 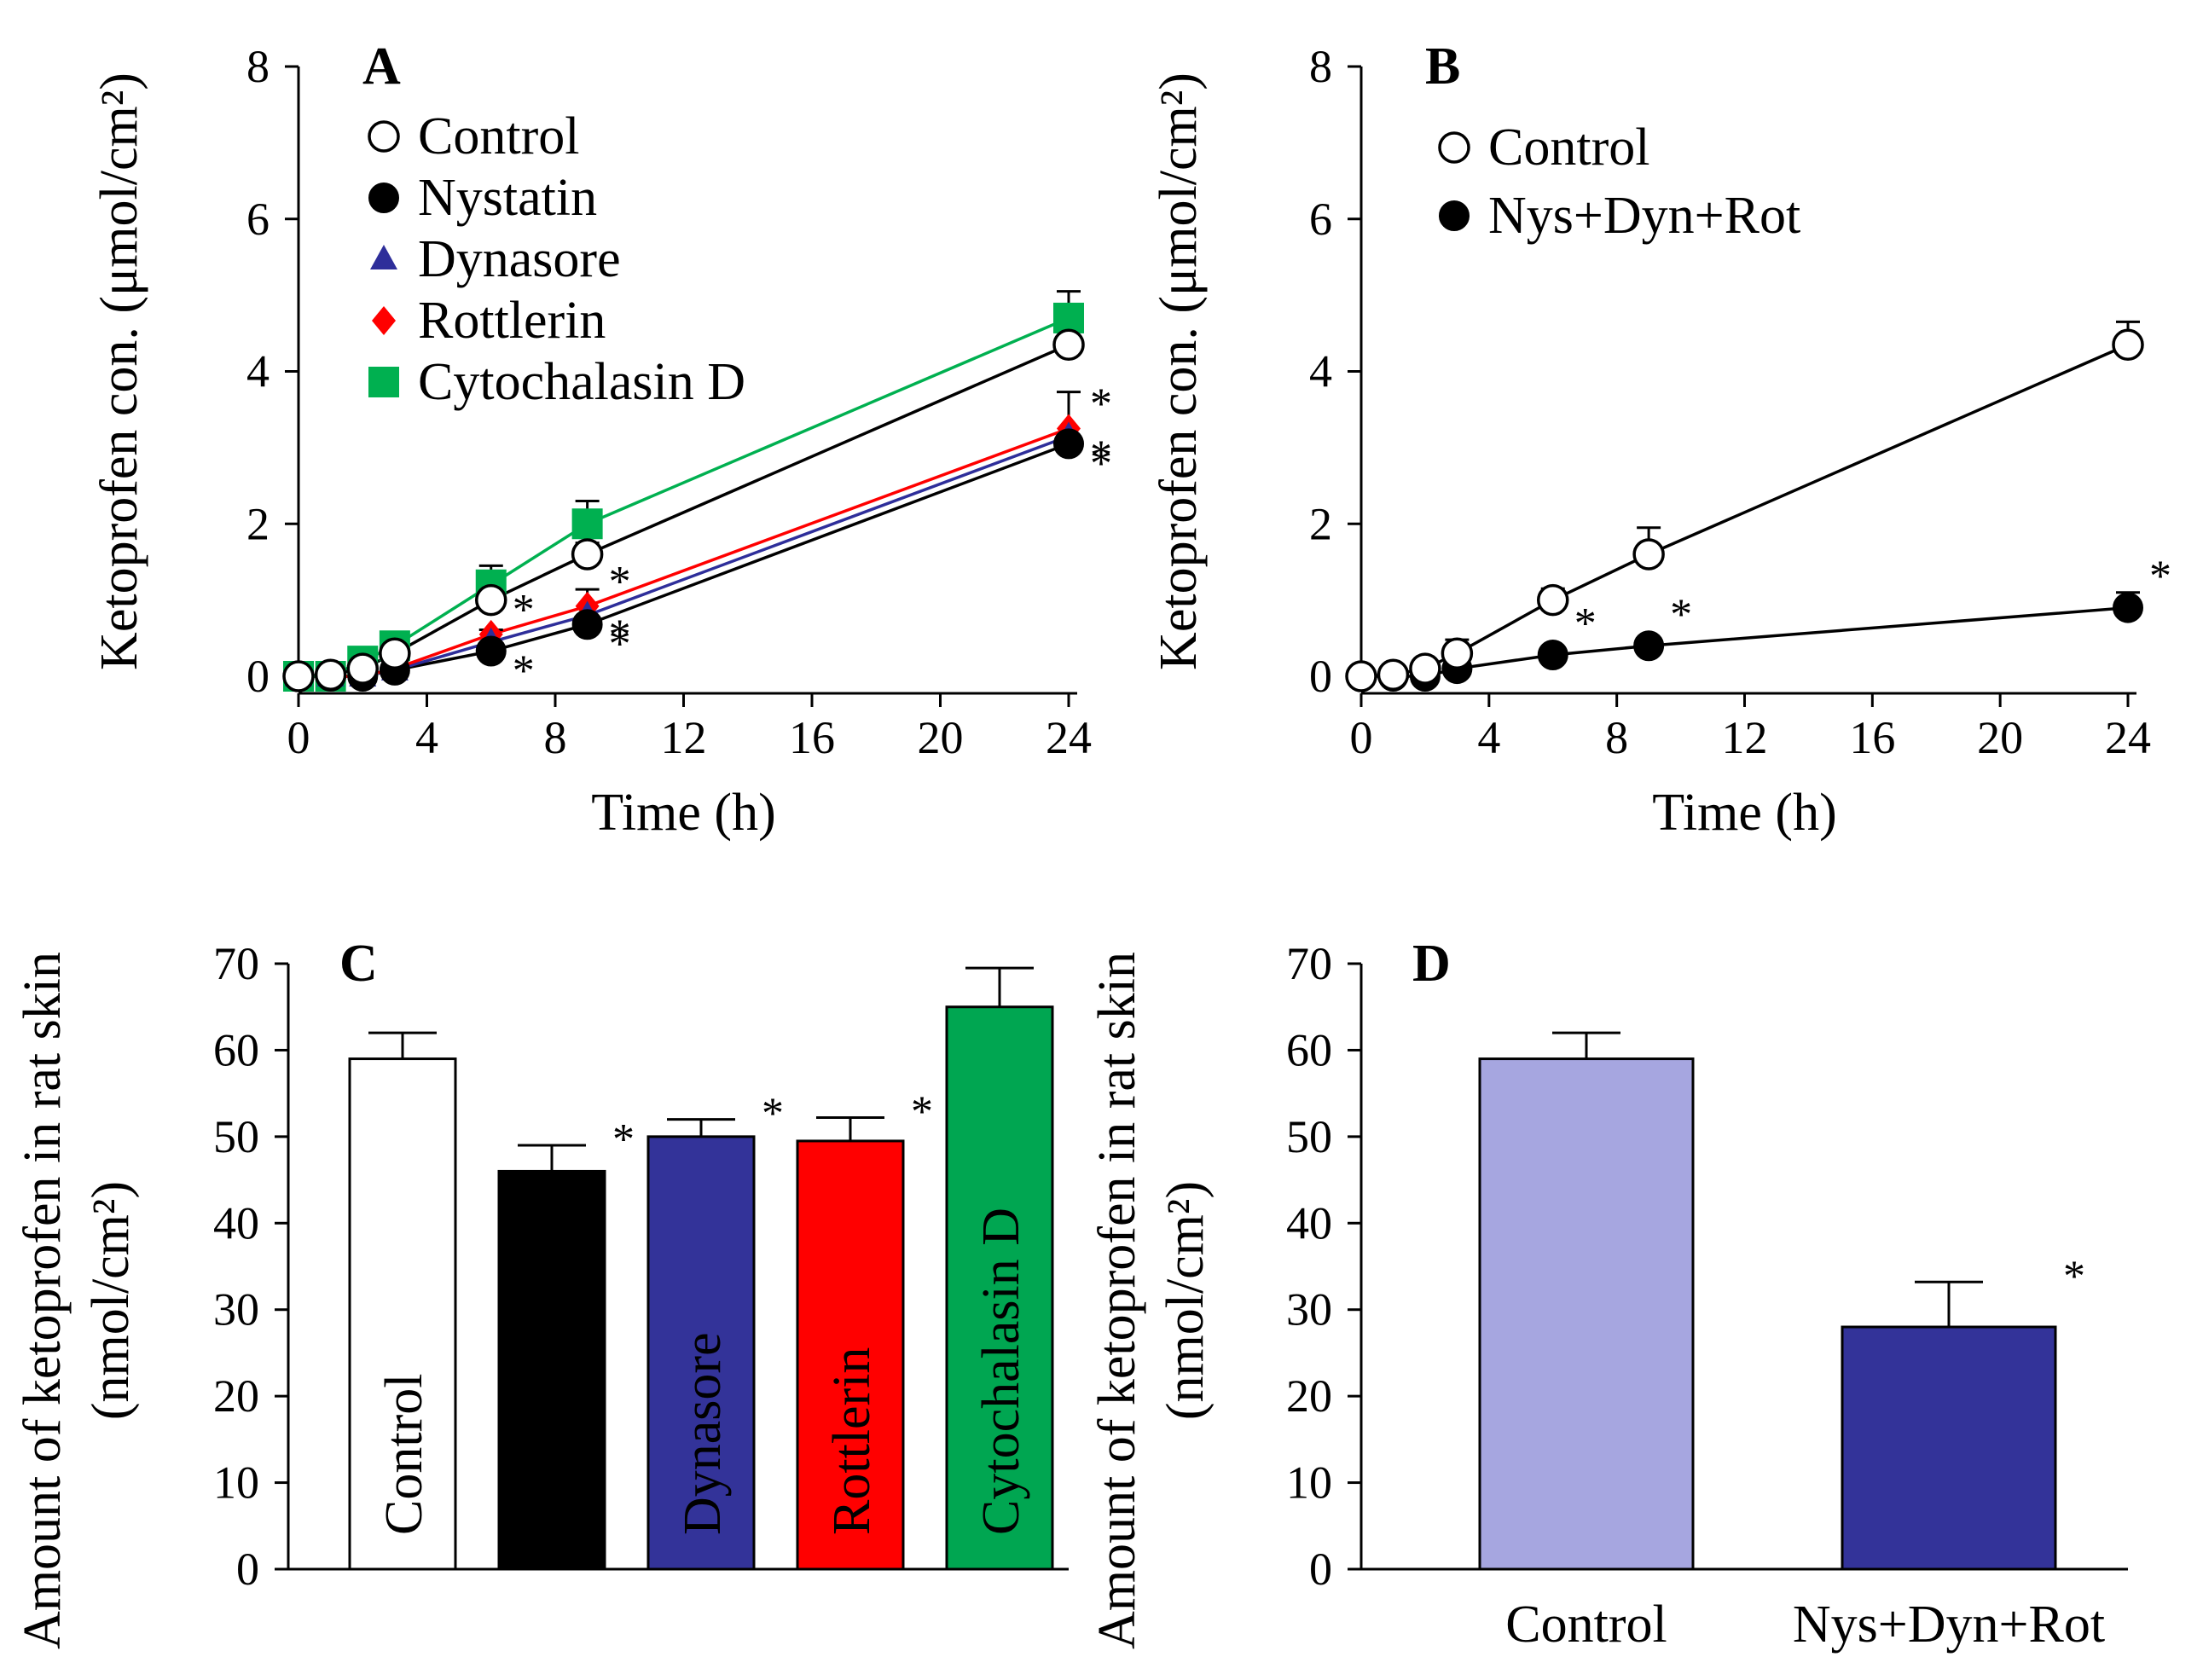 What do you see at coordinates (554, 1446) in the screenshot?
I see `bar-label: Nystatin` at bounding box center [554, 1446].